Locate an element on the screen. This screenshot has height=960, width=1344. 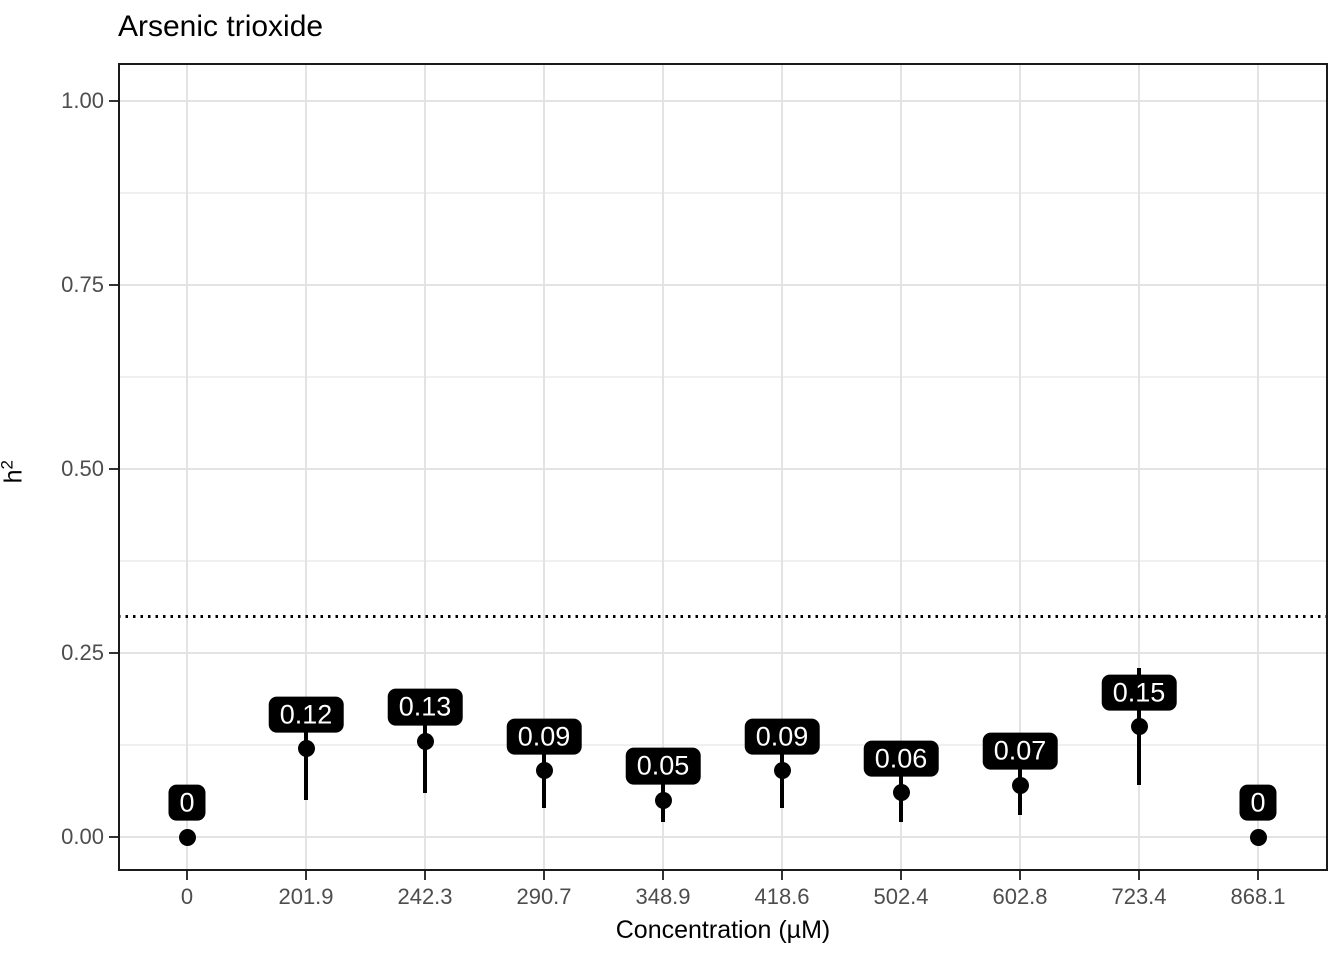
x-axis-tick-label: 502.4 is located at coordinates (901, 896).